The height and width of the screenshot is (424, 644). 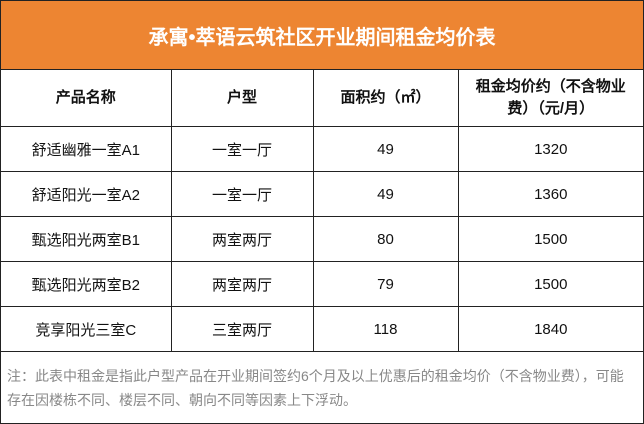 I want to click on table-row: 甄选阳光两室B2 两室两厅 79 1500, so click(x=322, y=284).